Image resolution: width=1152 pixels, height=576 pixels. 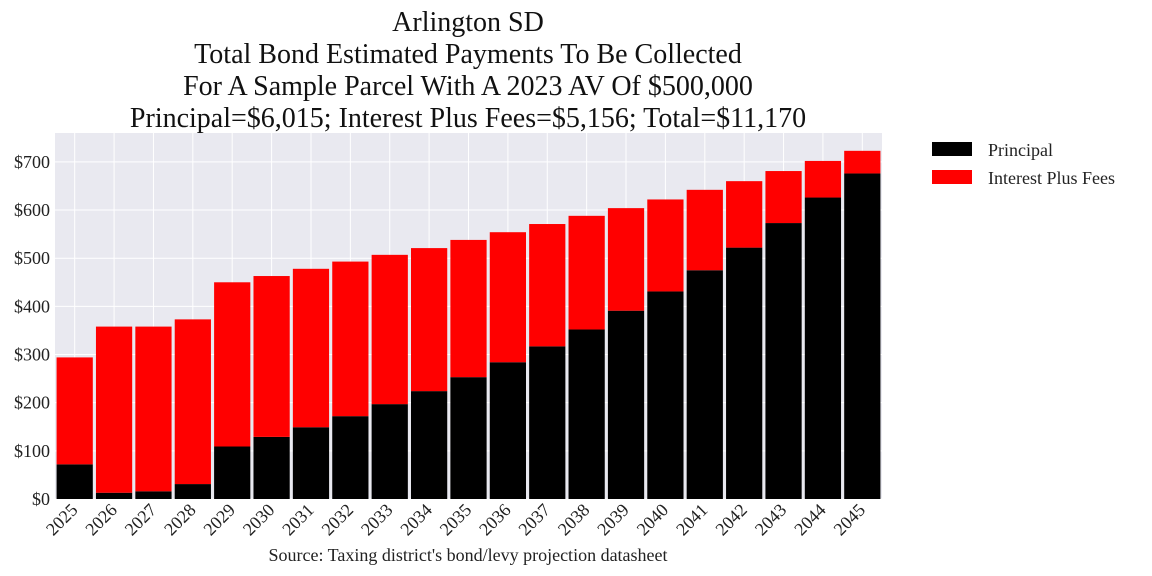 What do you see at coordinates (665, 245) in the screenshot?
I see `bar-interest-plus-fees-2040` at bounding box center [665, 245].